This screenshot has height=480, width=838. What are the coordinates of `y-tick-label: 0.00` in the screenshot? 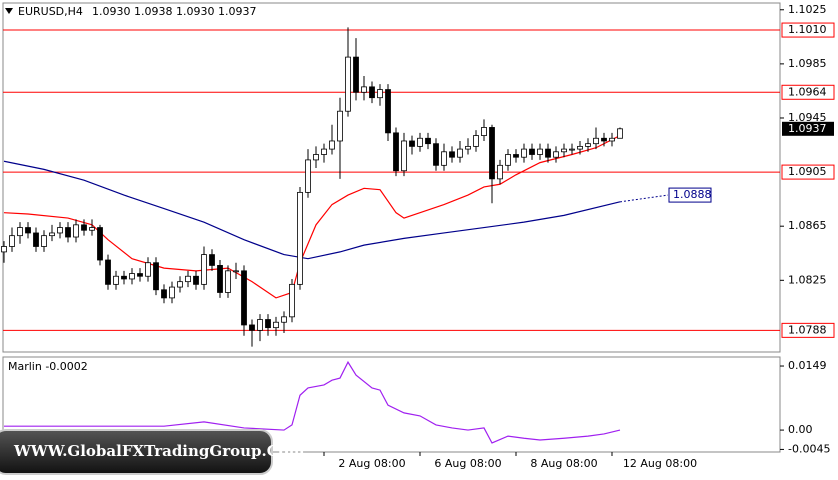 It's located at (800, 429).